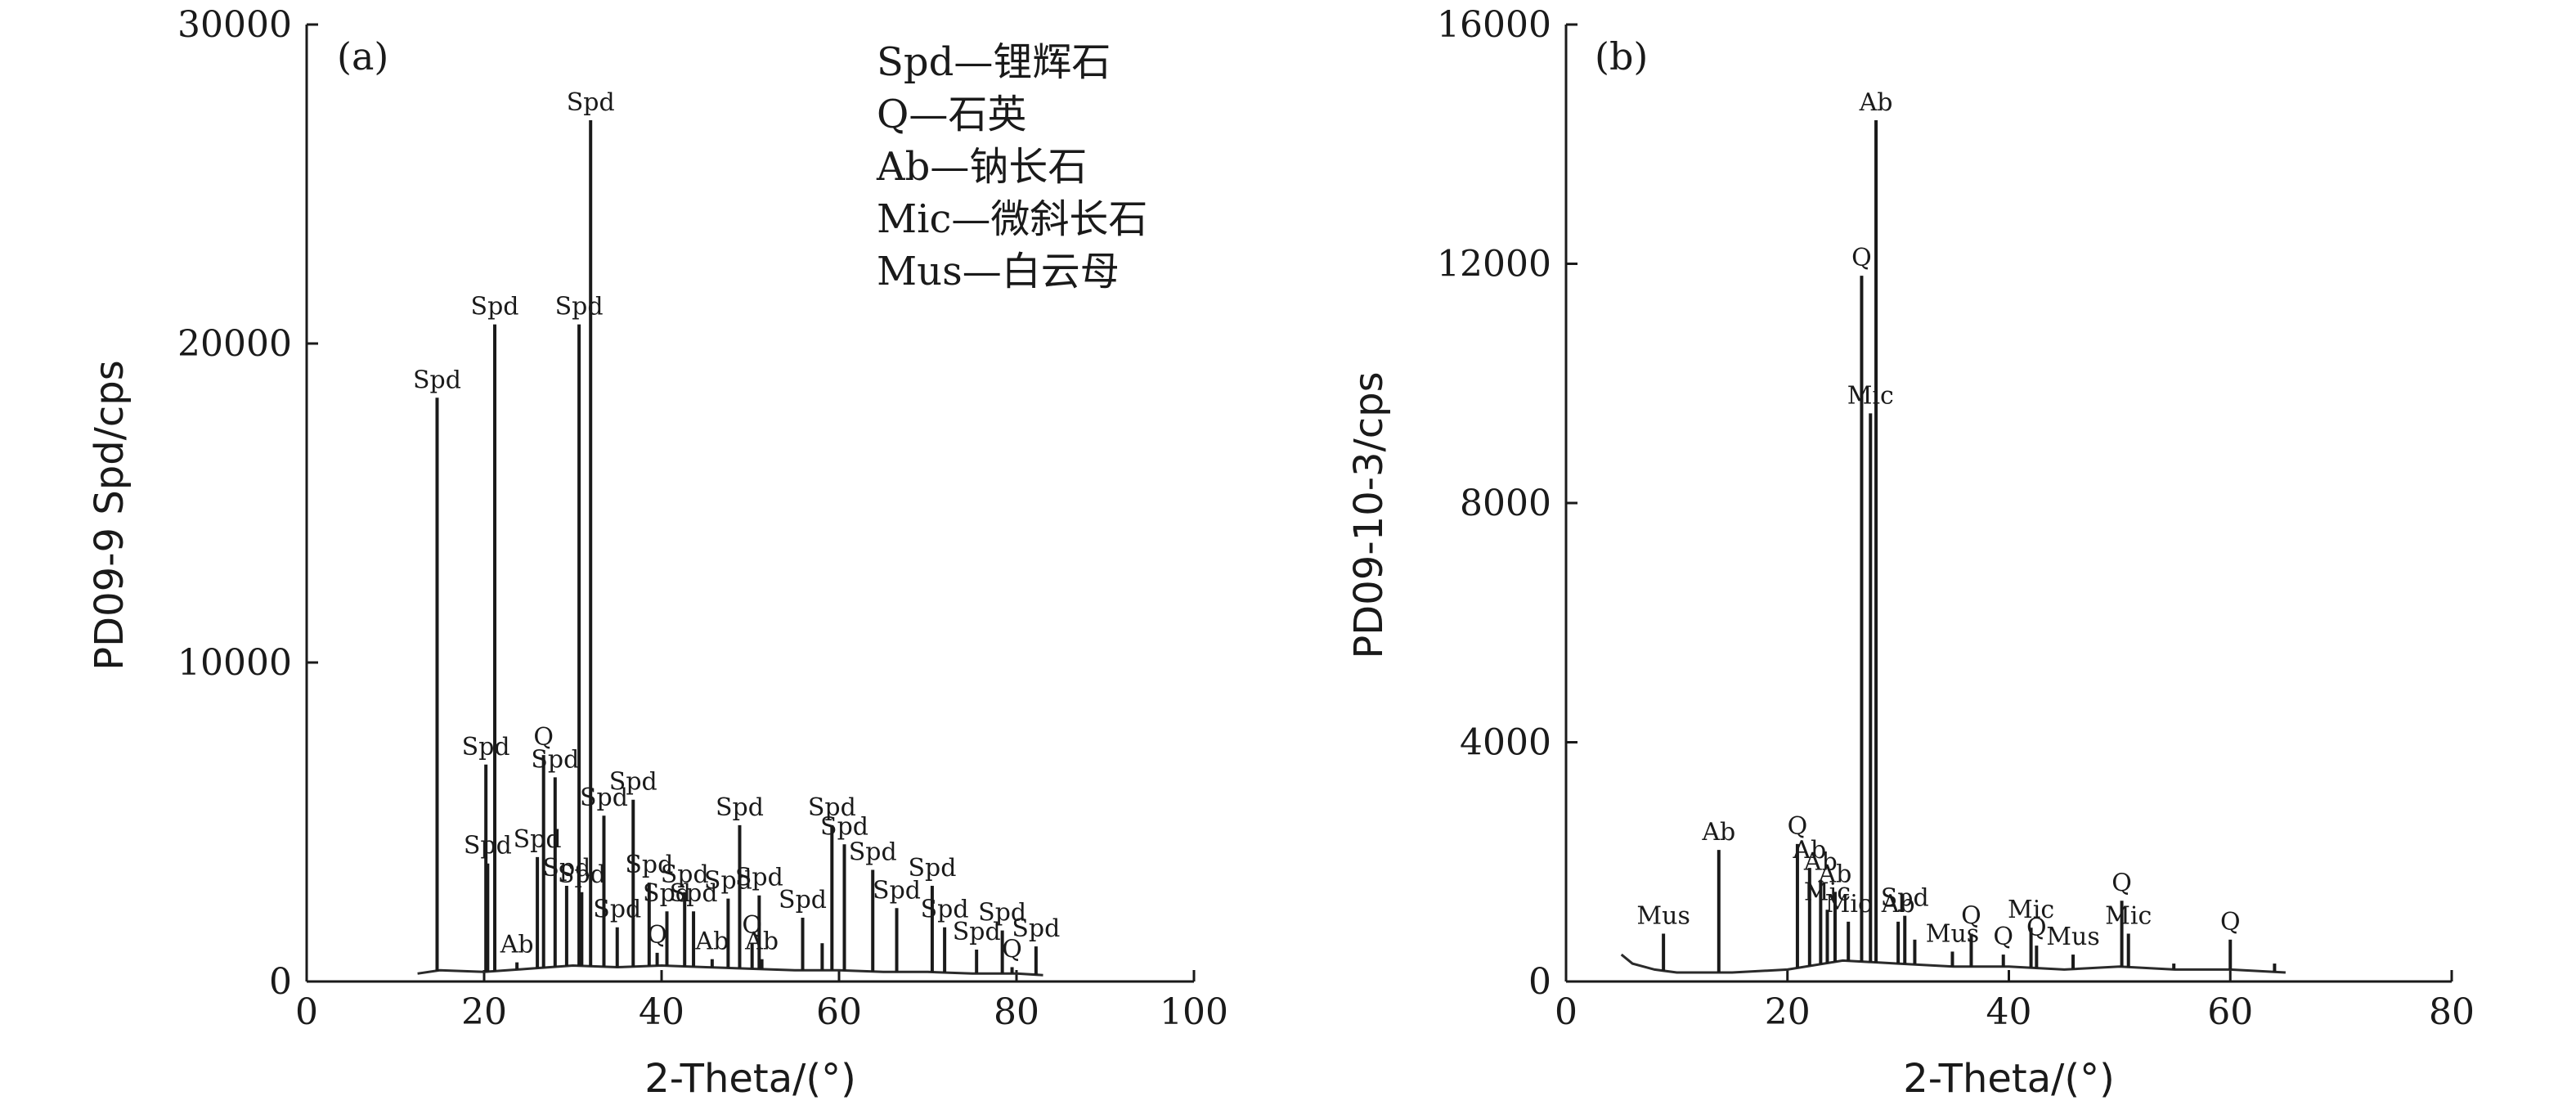  I want to click on x-tick-label: 100, so click(1194, 1012).